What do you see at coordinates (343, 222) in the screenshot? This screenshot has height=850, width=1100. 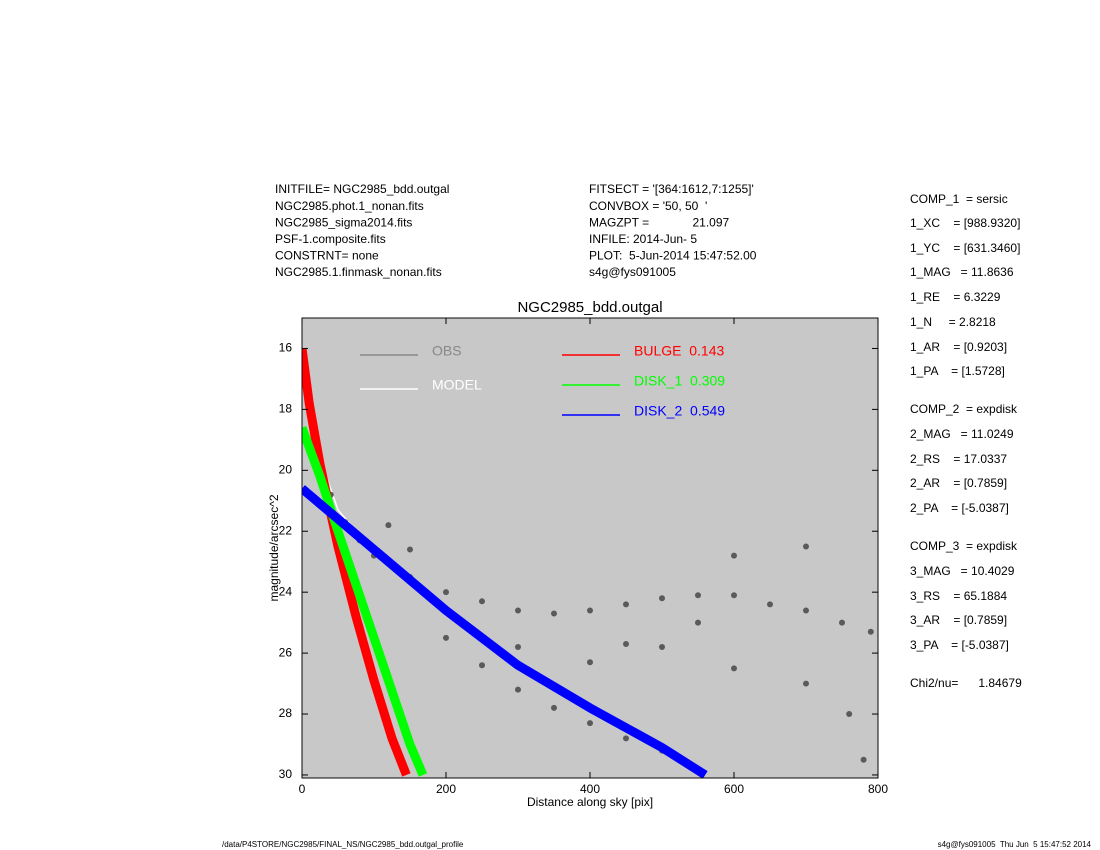 I see `header-left-line: NGC2985_sigma2014.fits` at bounding box center [343, 222].